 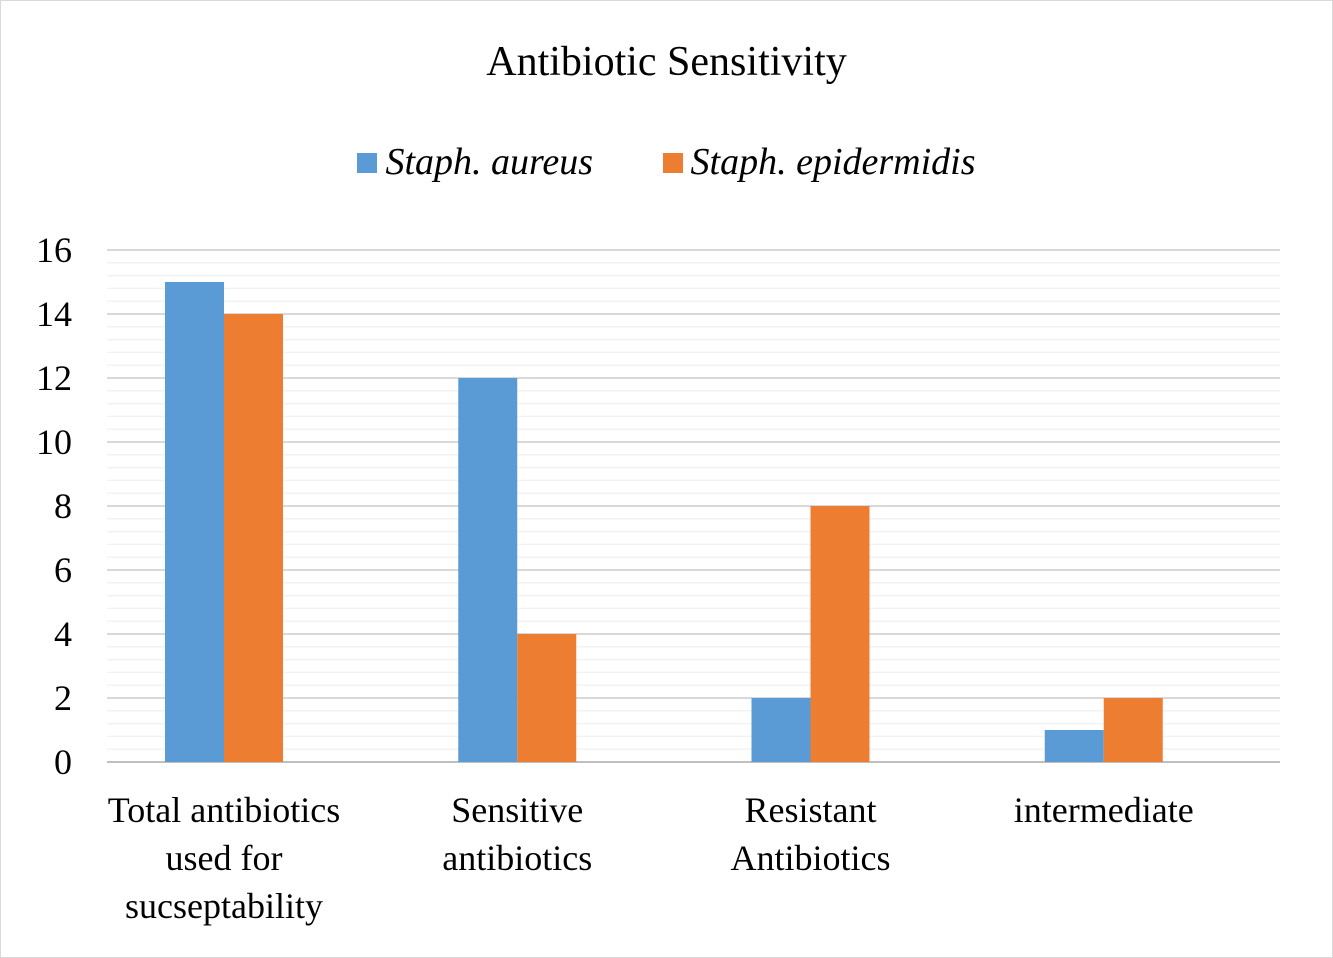 What do you see at coordinates (63, 570) in the screenshot?
I see `y-tick-label-3: 6` at bounding box center [63, 570].